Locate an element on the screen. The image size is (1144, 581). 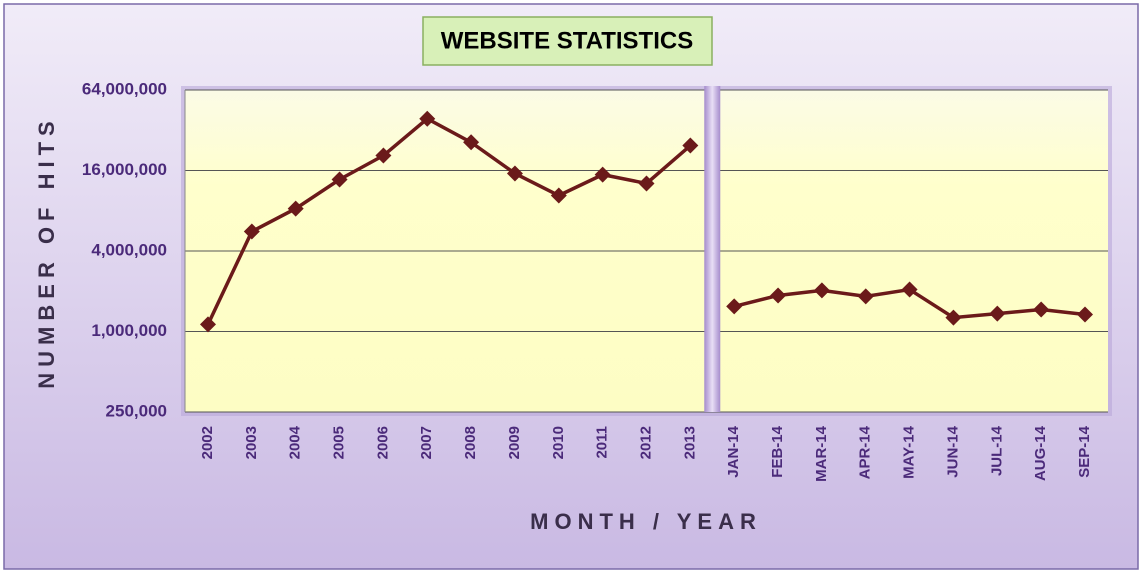
x-tick-label: SEP-14 is located at coordinates (1084, 451).